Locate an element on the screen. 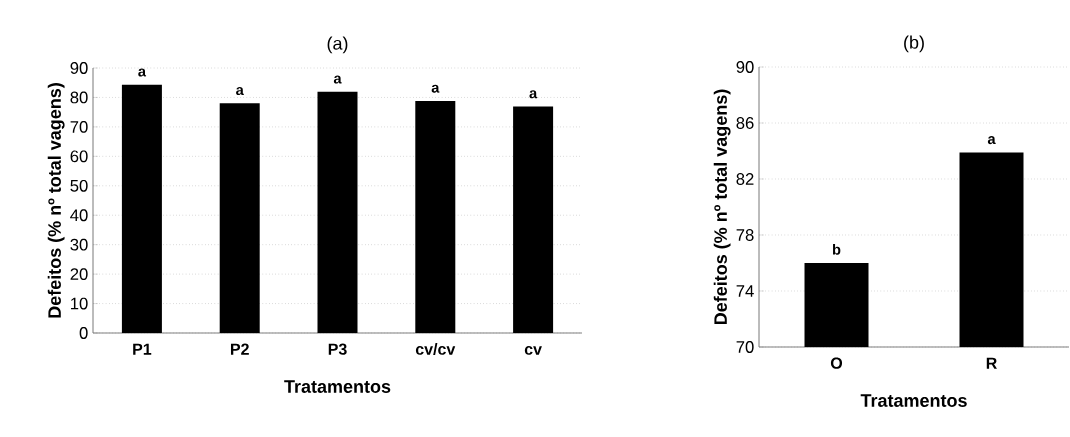  y-tick-label: 80 is located at coordinates (79, 97).